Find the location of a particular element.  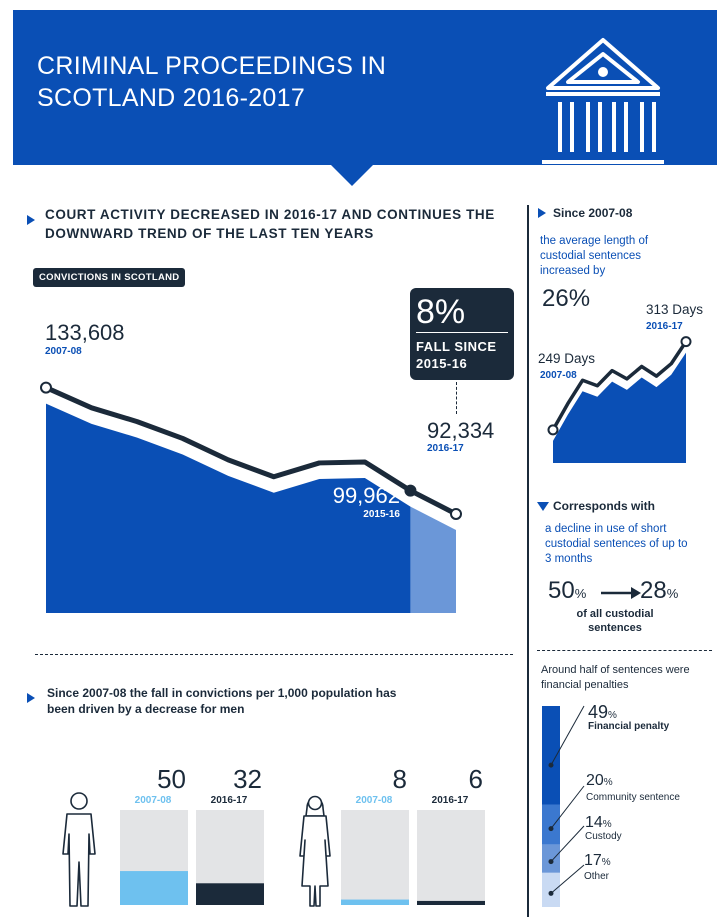

sentence-segment-community-sentence is located at coordinates (551, 824).